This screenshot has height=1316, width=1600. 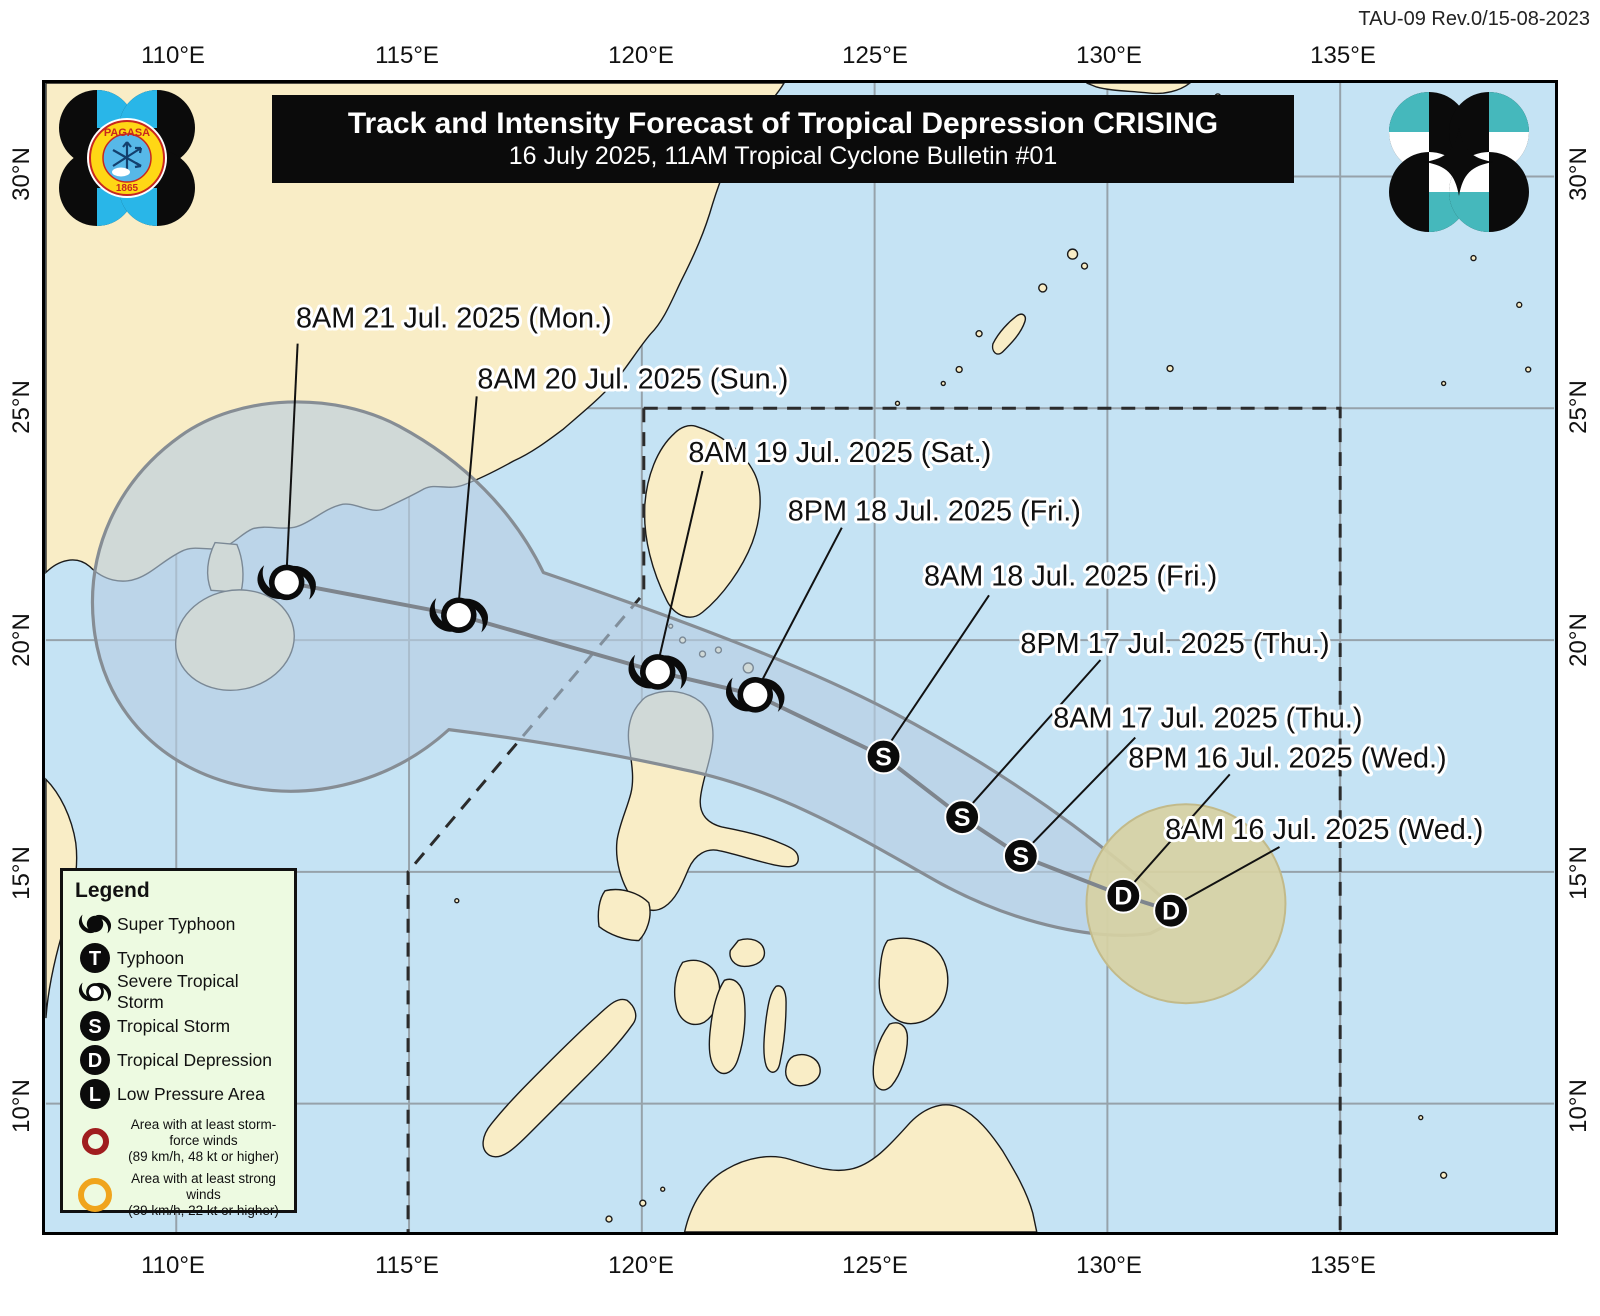 I want to click on legend-label: Low Pressure Area, so click(x=191, y=1093).